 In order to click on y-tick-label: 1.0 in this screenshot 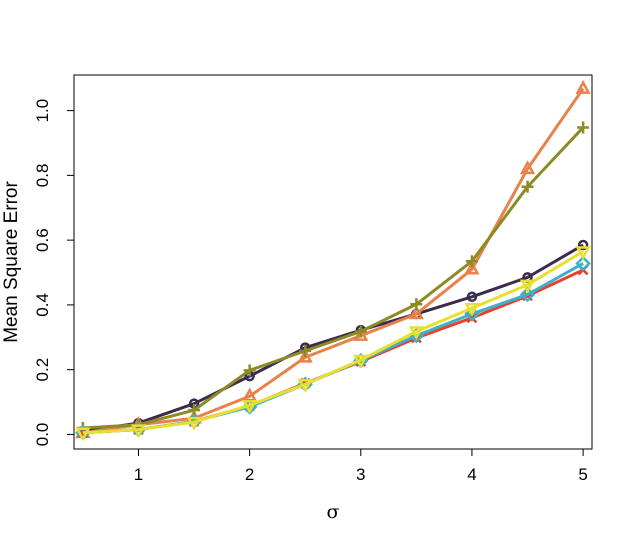, I will do `click(42, 111)`.